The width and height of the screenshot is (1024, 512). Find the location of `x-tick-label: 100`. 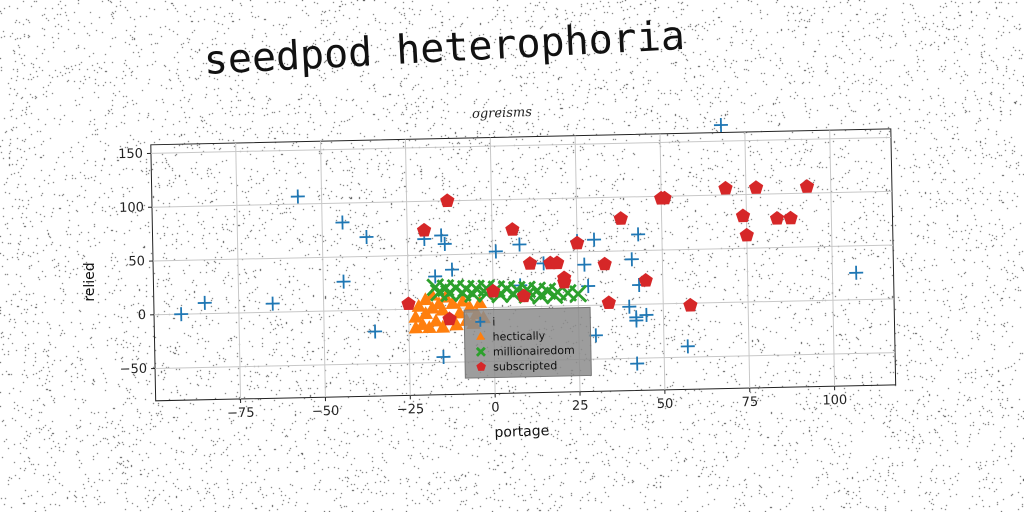

x-tick-label: 100 is located at coordinates (834, 401).